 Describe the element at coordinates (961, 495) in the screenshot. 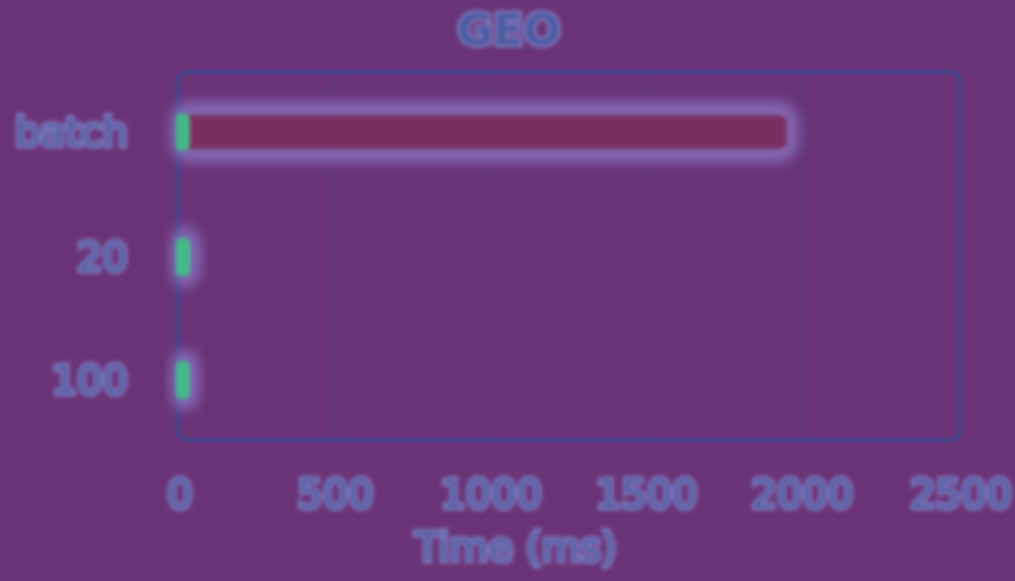

I see `x-tick-label: 2500` at that location.